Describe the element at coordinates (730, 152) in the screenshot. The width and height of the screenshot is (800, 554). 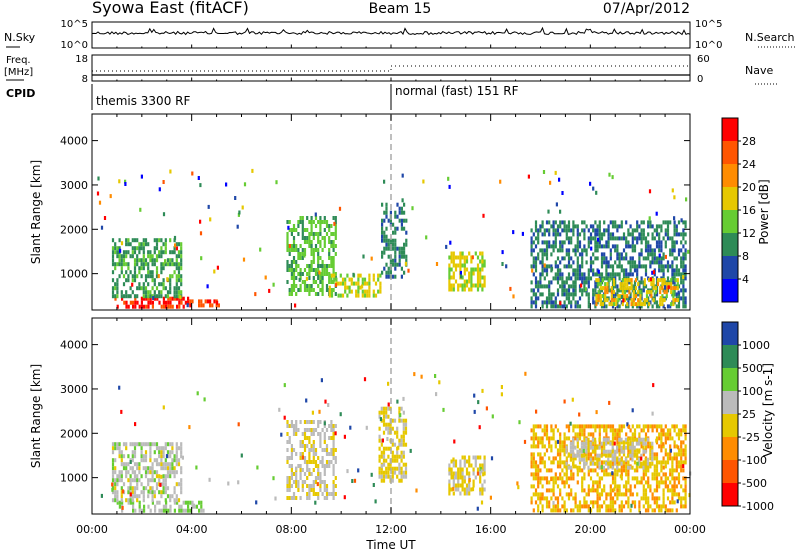
I see `power-colorbar-swatch` at that location.